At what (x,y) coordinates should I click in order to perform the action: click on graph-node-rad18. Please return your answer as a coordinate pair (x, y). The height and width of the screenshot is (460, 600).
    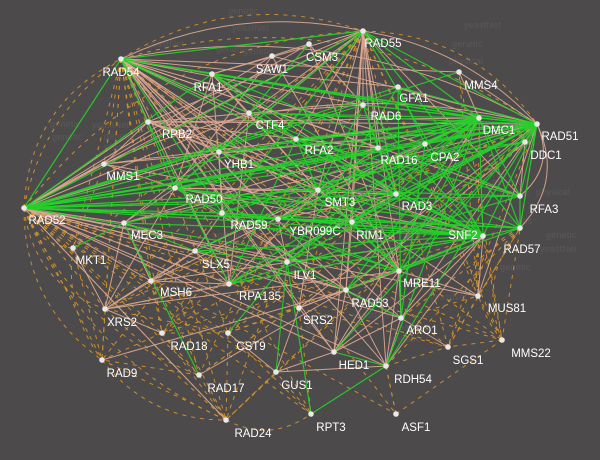
    Looking at the image, I should click on (162, 333).